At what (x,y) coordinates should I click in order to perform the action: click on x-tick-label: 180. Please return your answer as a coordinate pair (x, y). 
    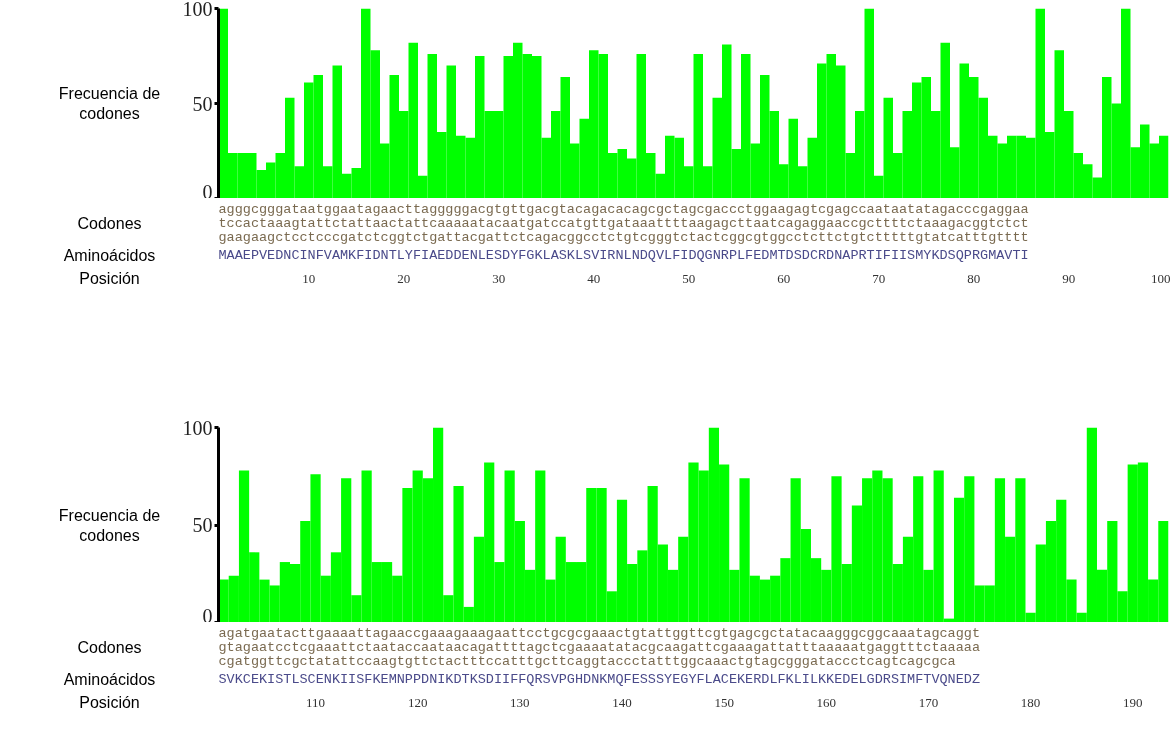
    Looking at the image, I should click on (1030, 702).